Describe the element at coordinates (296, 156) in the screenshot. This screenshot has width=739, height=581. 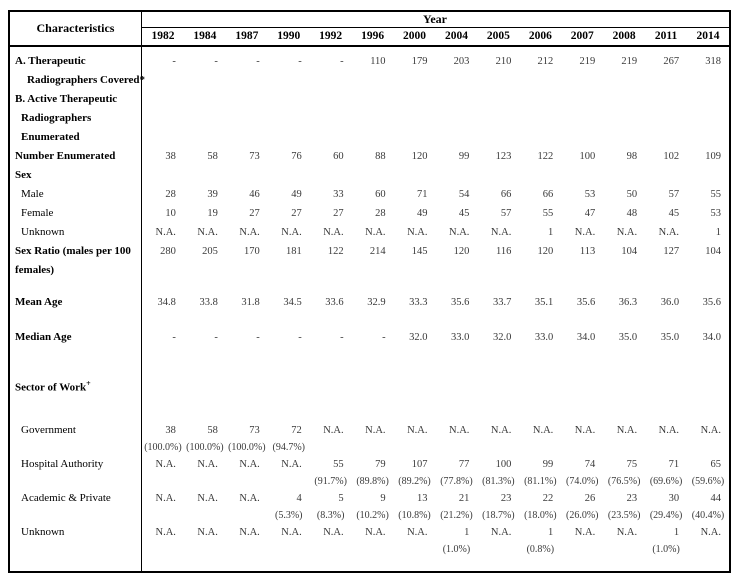
I see `table-cell: 76` at that location.